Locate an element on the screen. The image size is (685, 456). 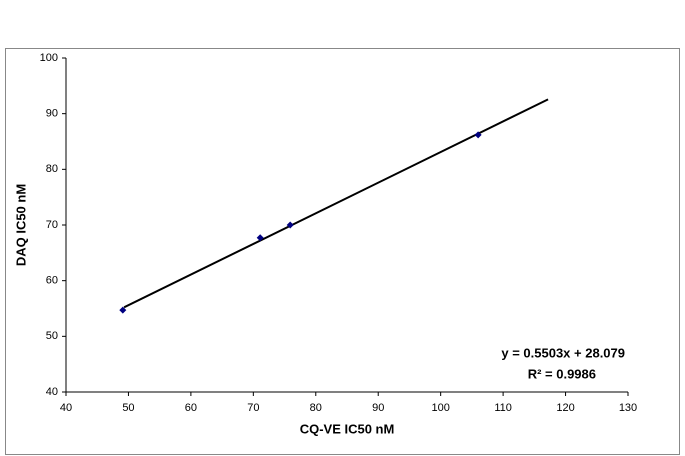
equation-label: y = 0.5503x + 28.079 is located at coordinates (563, 352).